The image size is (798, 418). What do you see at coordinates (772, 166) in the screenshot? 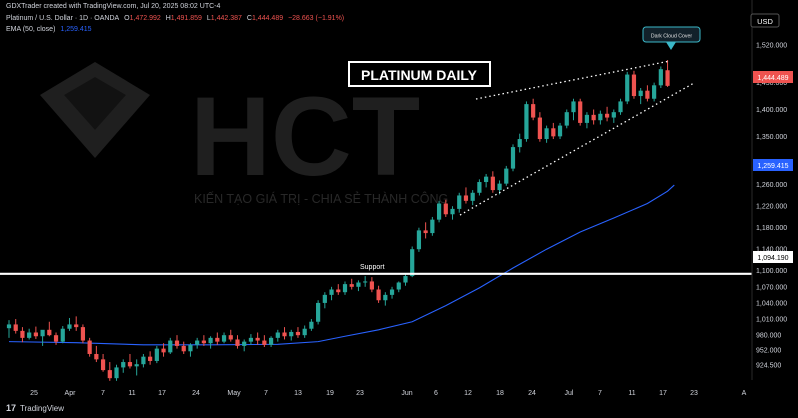
I see `ema-price-text: 1,259.415` at bounding box center [772, 166].